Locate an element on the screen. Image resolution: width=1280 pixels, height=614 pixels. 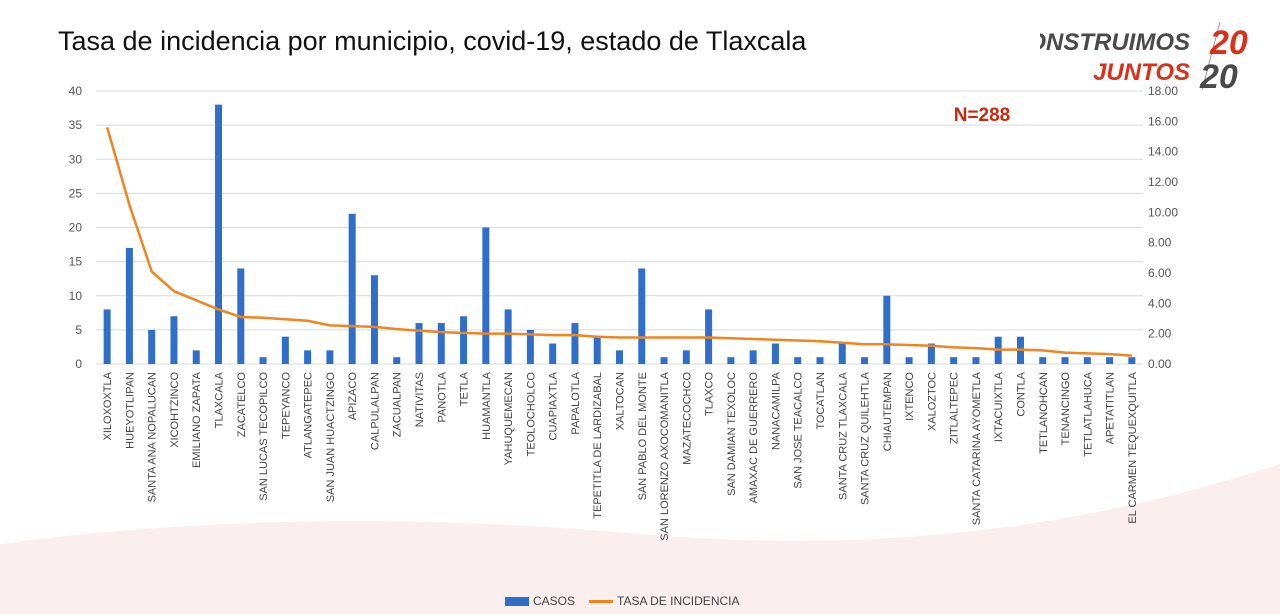
category-label: ZITLALTEPEC is located at coordinates (955, 408).